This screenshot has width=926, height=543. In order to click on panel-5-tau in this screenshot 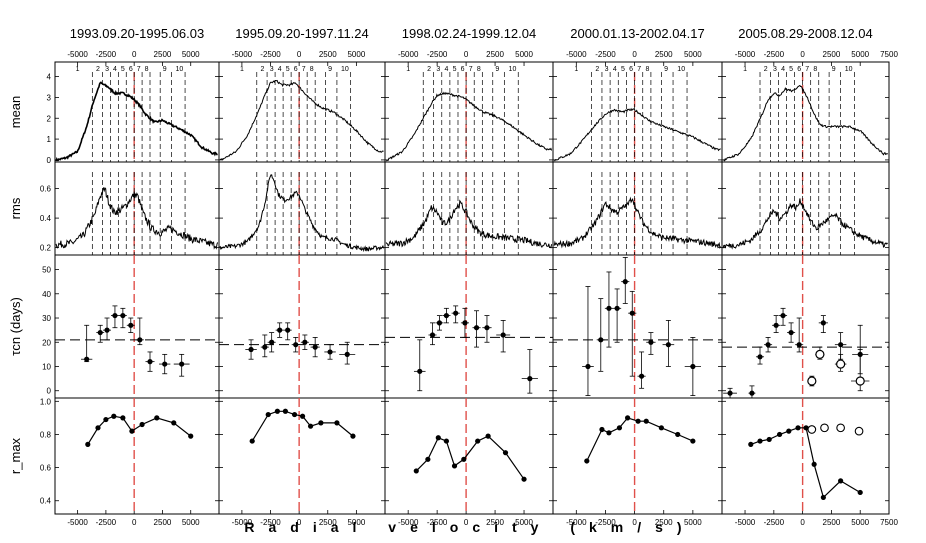, I will do `click(805, 326)`.